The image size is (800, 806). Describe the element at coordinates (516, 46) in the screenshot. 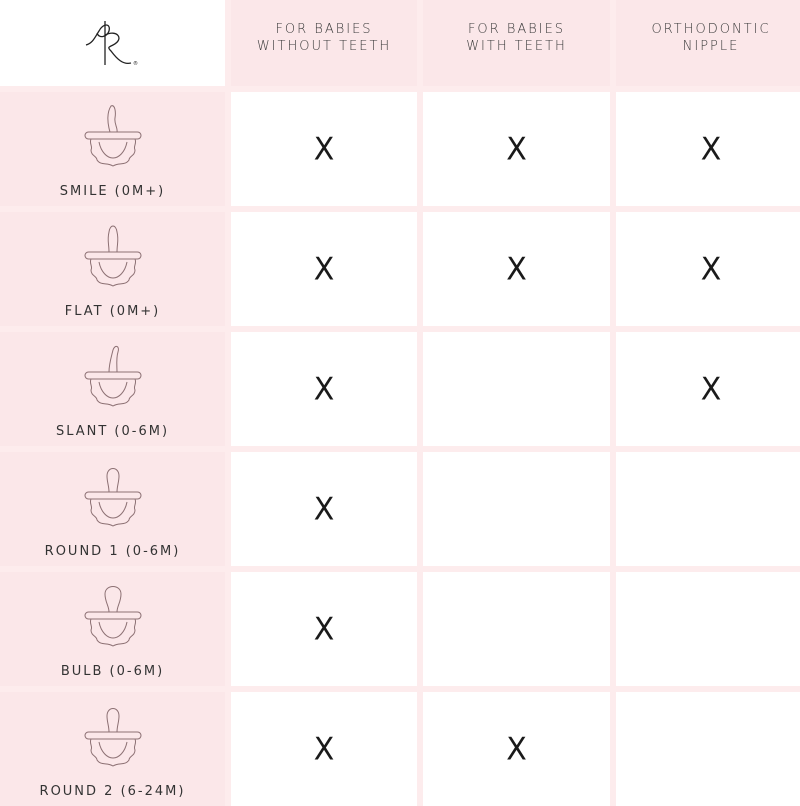

I see `column-header-line2: WITH TEETH` at that location.